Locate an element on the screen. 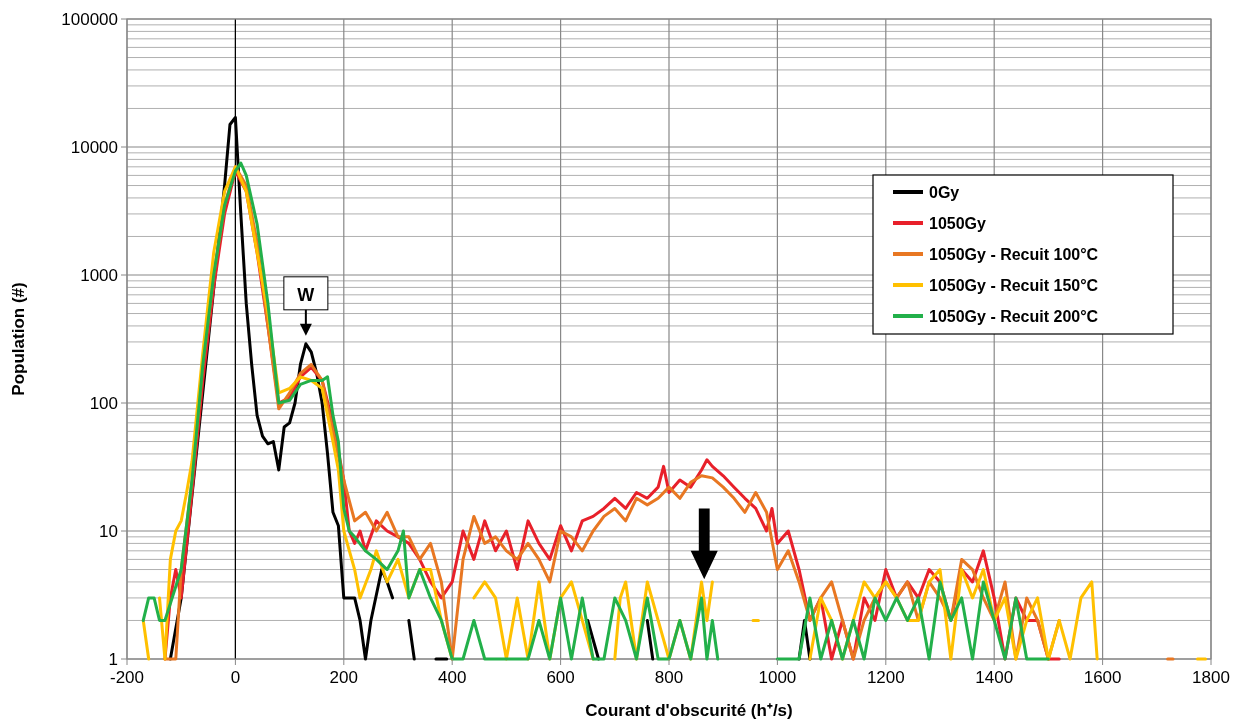 Image resolution: width=1247 pixels, height=724 pixels. x-tick-label: 1600 is located at coordinates (1102, 677).